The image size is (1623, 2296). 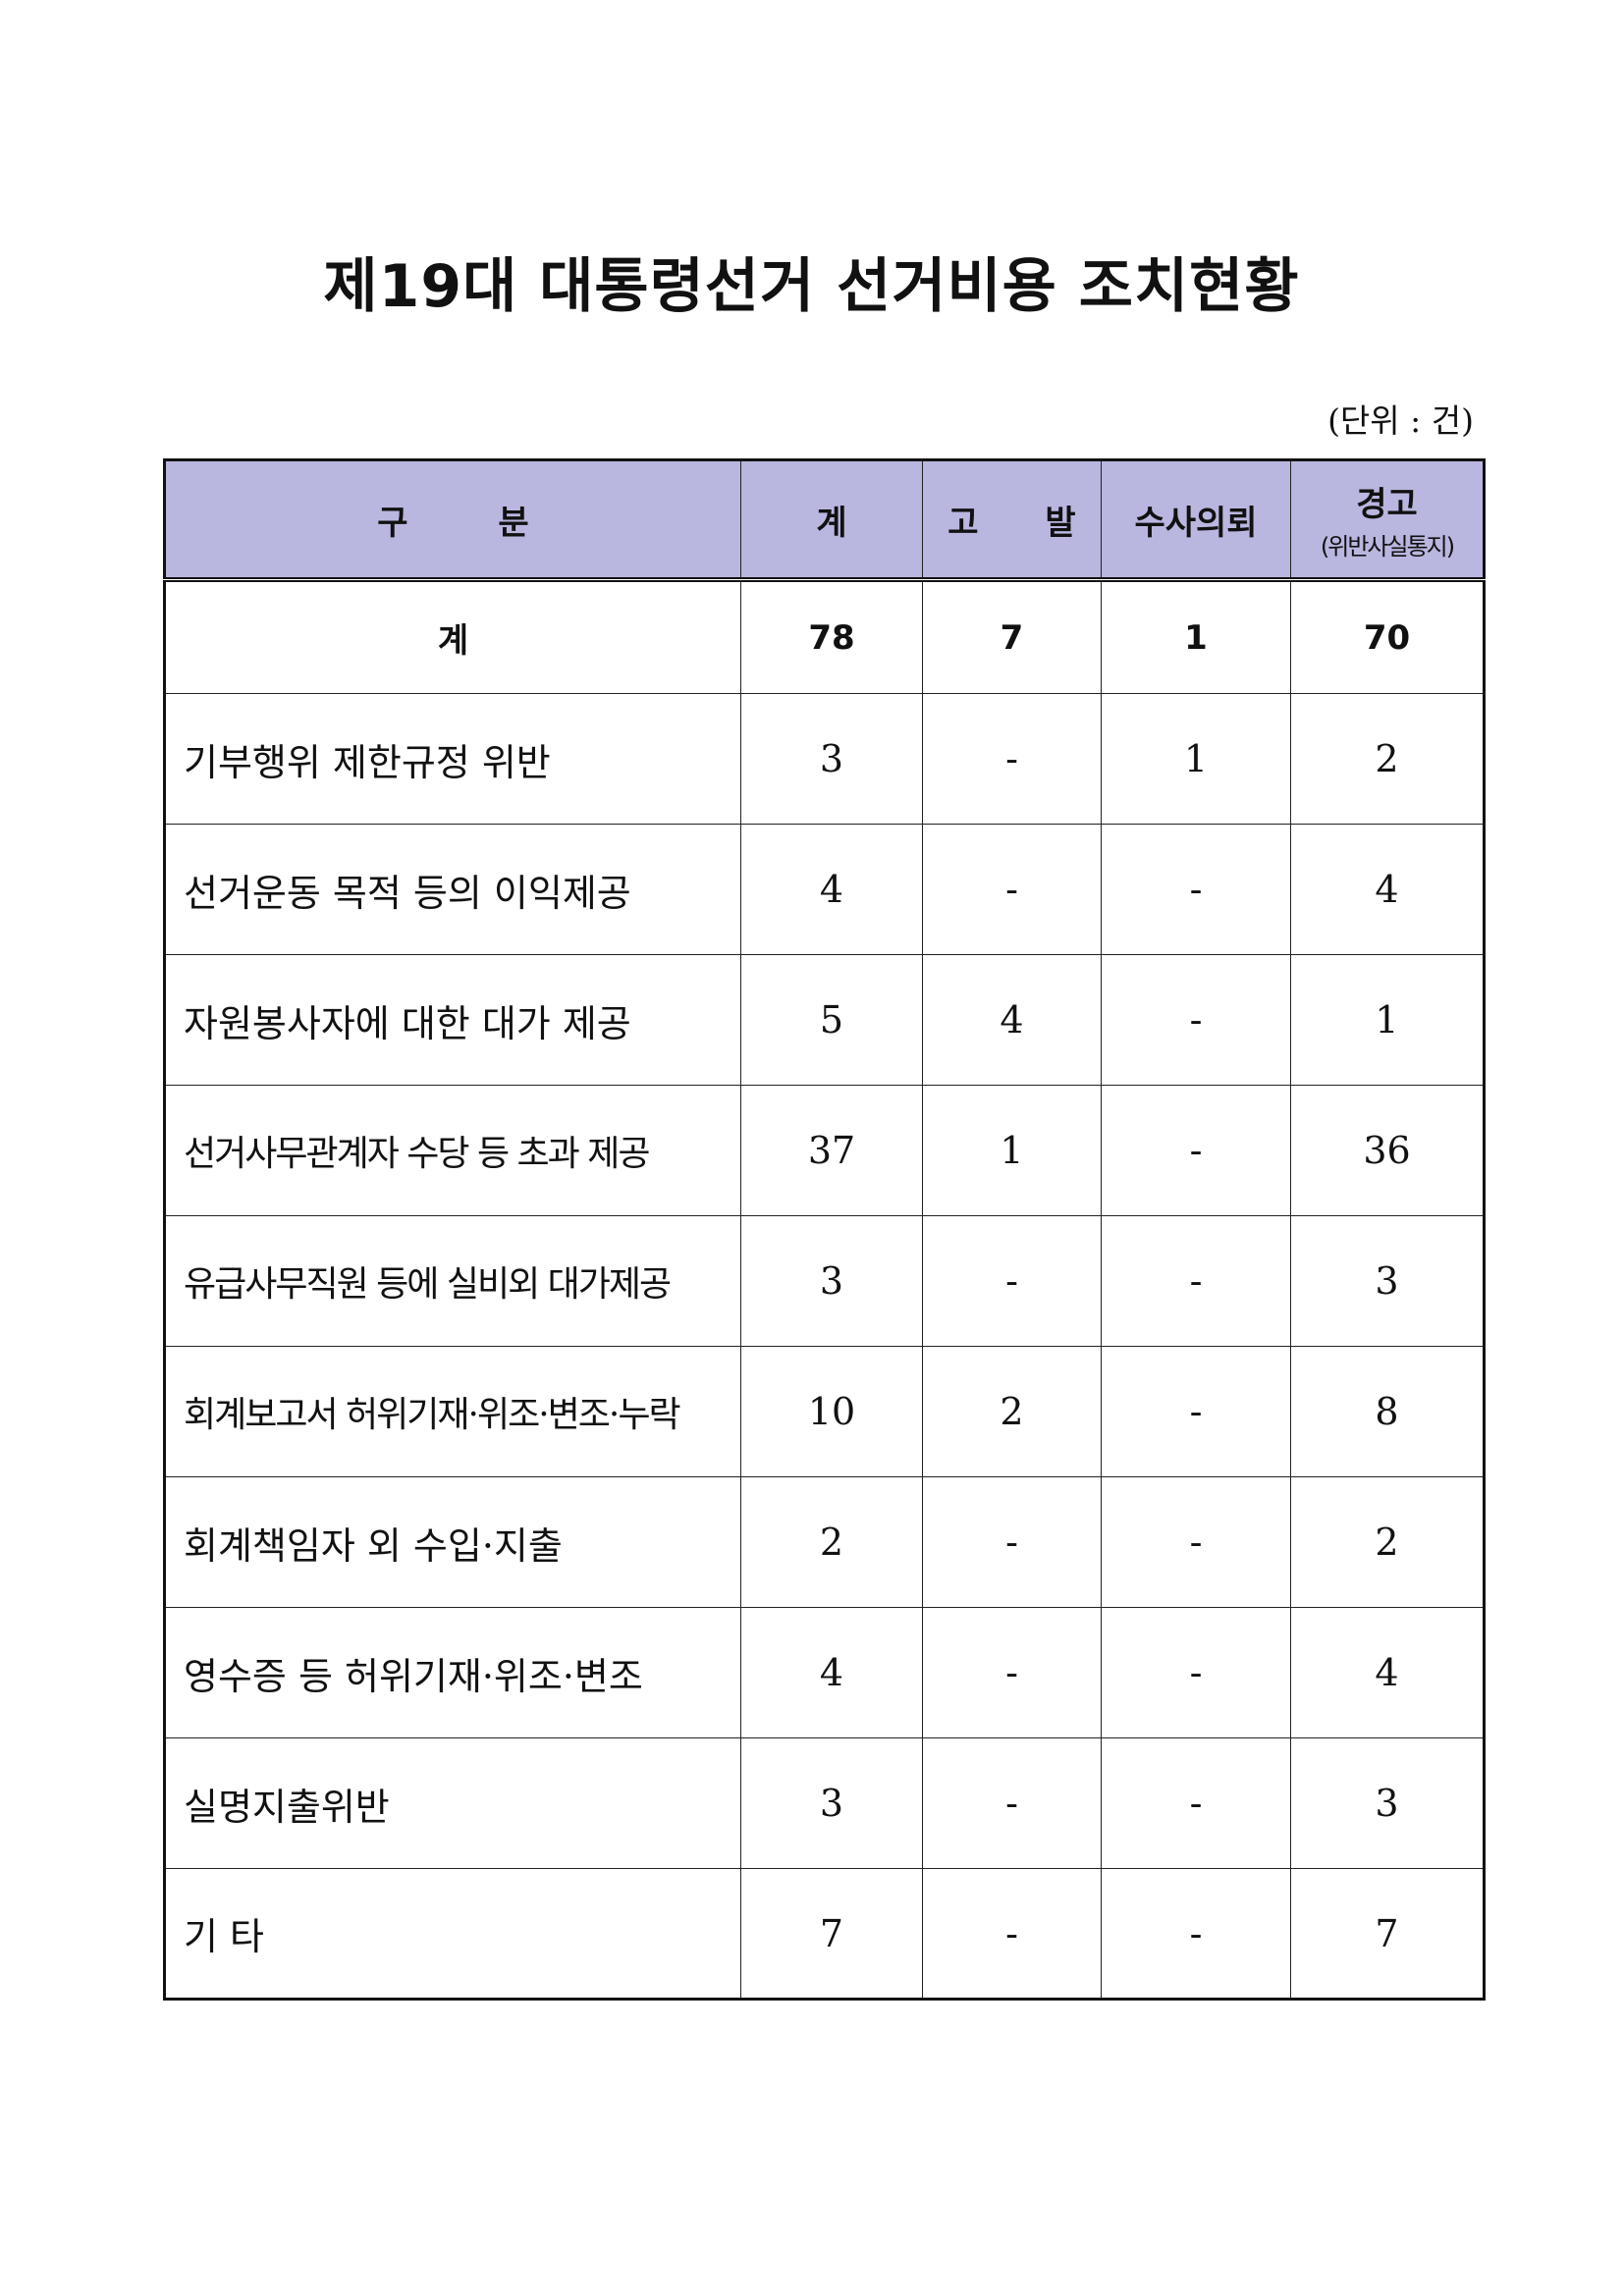 What do you see at coordinates (1387, 504) in the screenshot?
I see `header-warning-label: 경고` at bounding box center [1387, 504].